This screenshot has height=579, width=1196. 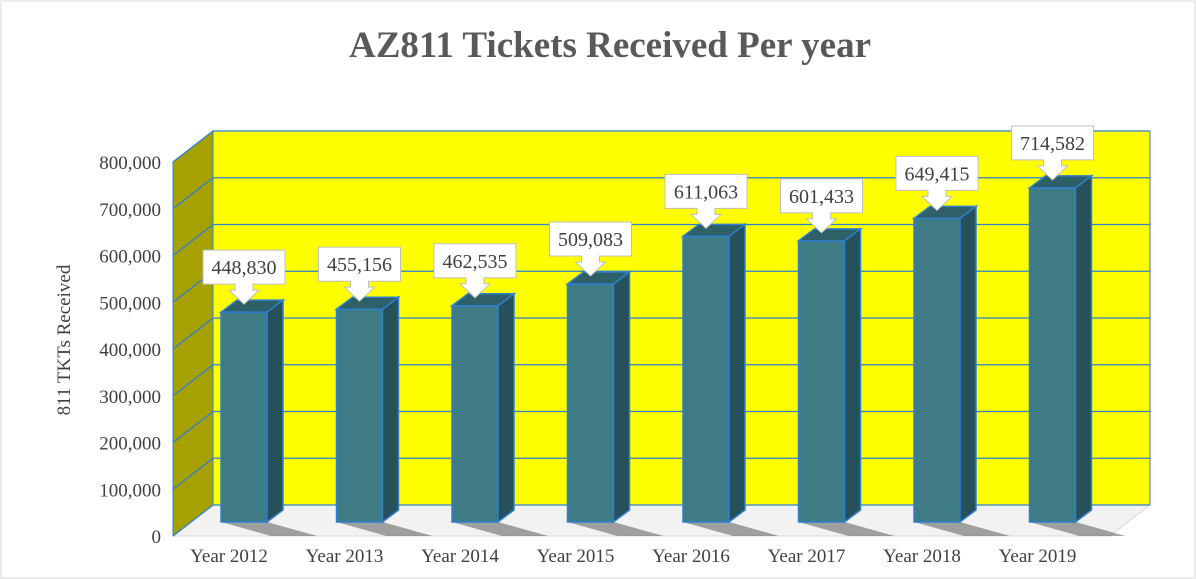 I want to click on data-label: 649,415, so click(x=937, y=174).